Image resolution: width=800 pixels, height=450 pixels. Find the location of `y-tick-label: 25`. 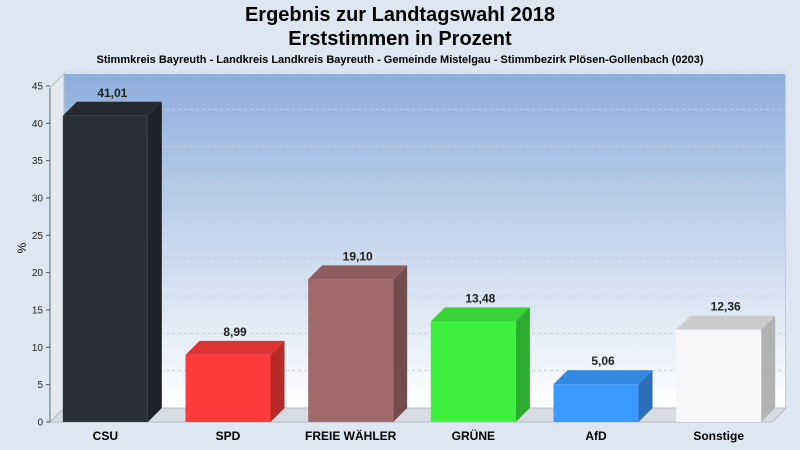

y-tick-label: 25 is located at coordinates (38, 236).